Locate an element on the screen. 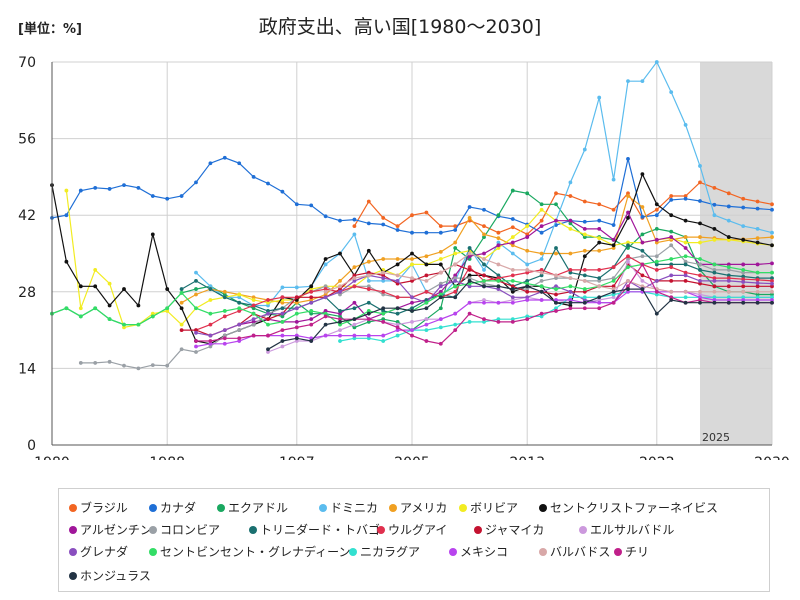 The height and width of the screenshot is (600, 800). legend-label: ドミニカ is located at coordinates (354, 508).